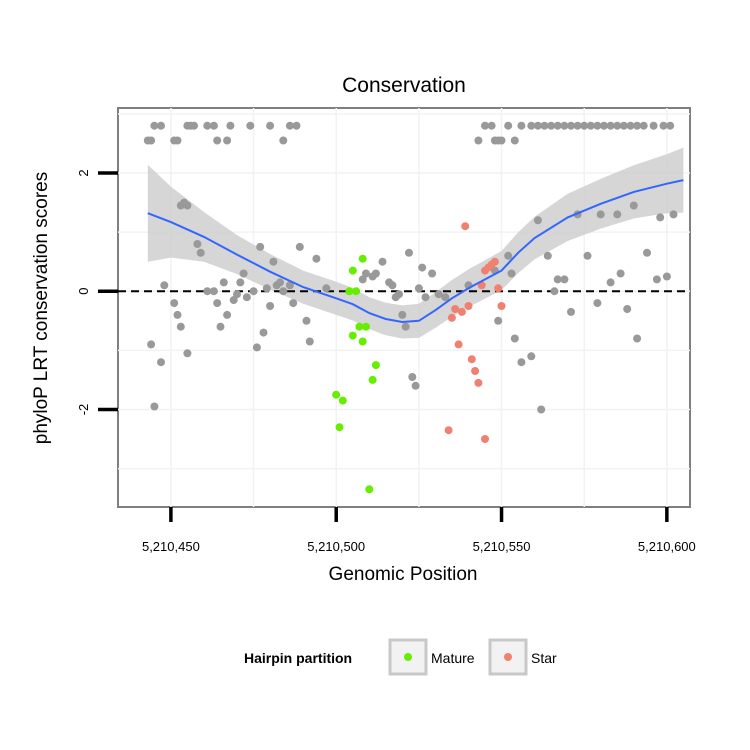 This screenshot has height=750, width=750. I want to click on y-tick-label: -2, so click(83, 410).